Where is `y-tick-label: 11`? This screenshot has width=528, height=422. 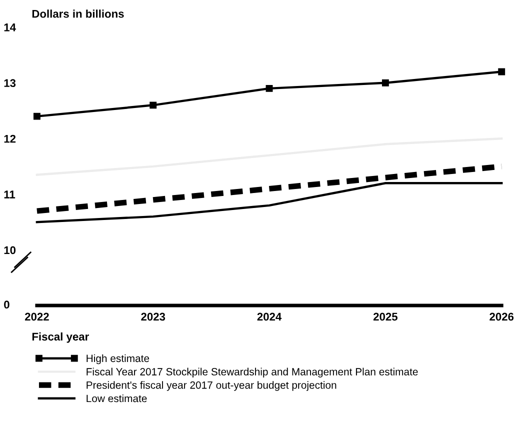 y-tick-label: 11 is located at coordinates (10, 194).